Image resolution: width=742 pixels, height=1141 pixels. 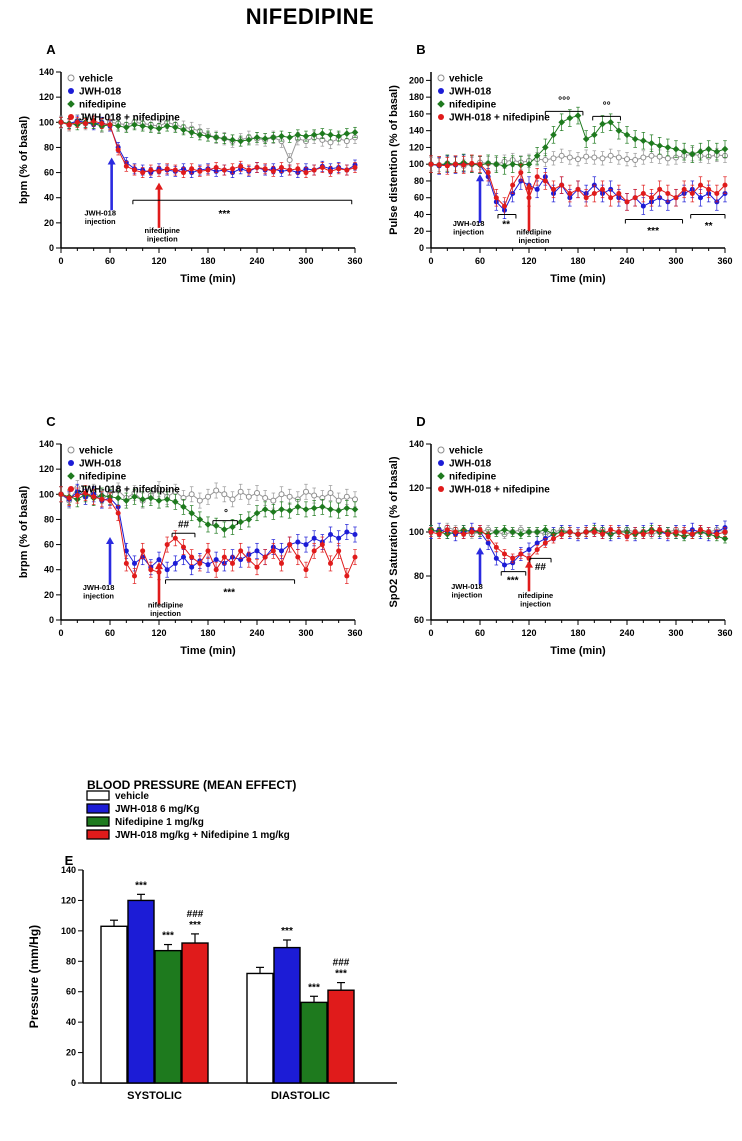 I want to click on svg-text: C, so click(x=51, y=421).